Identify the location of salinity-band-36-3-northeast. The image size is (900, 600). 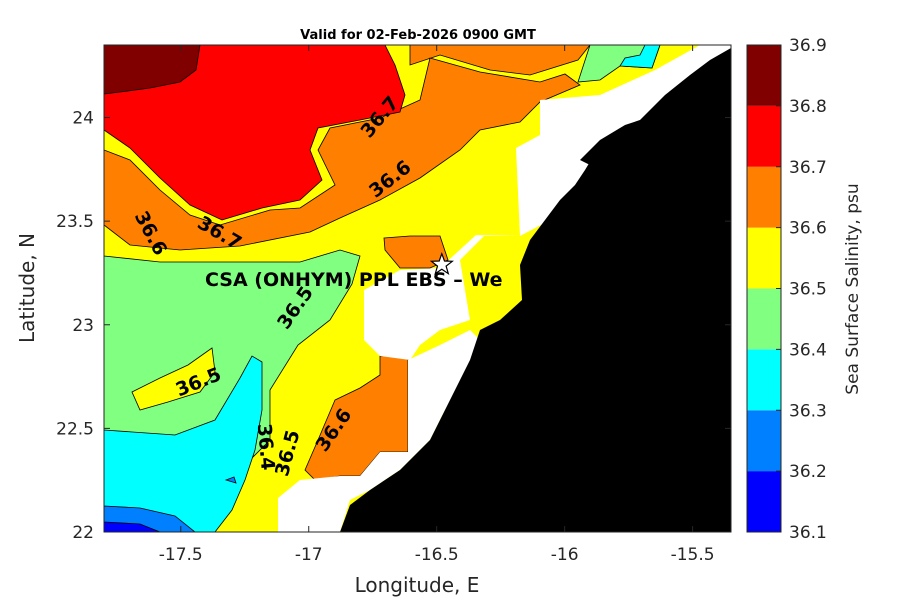
(640, 57).